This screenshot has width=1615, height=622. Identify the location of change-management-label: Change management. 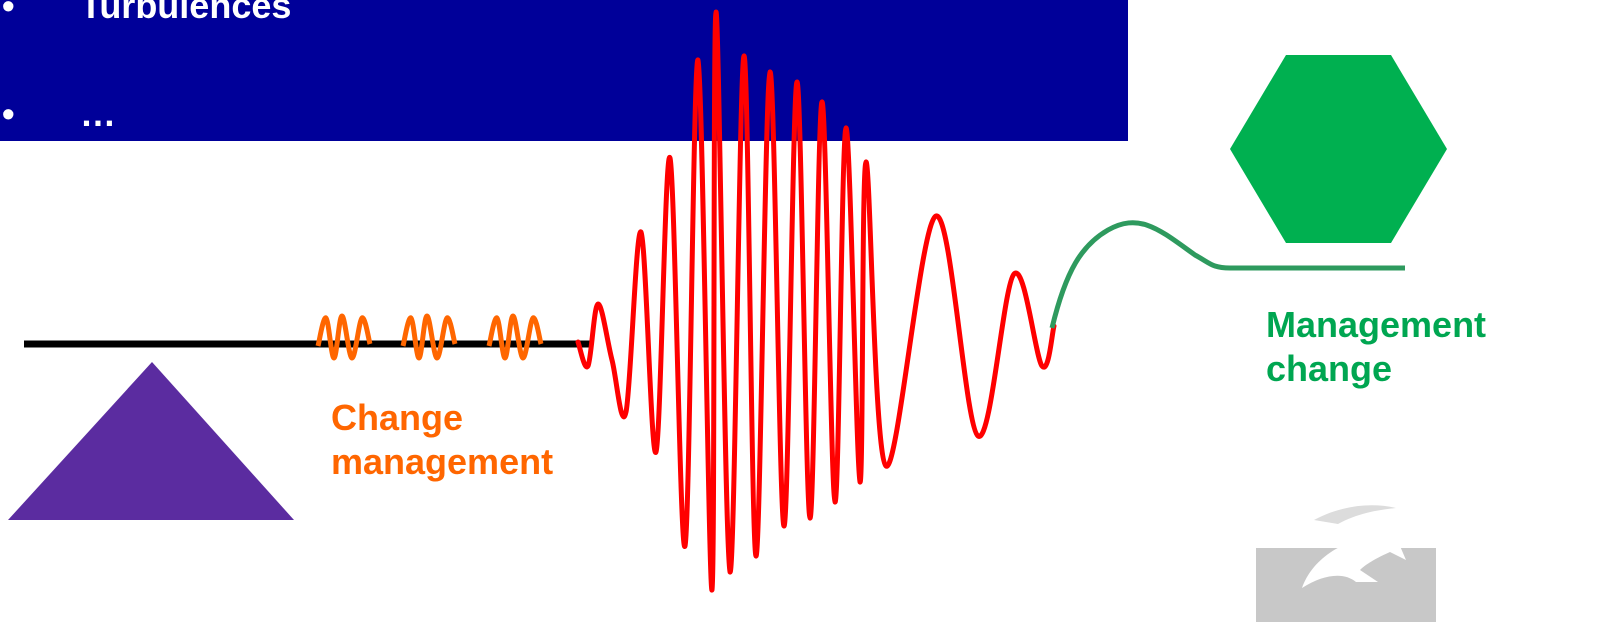
(442, 439).